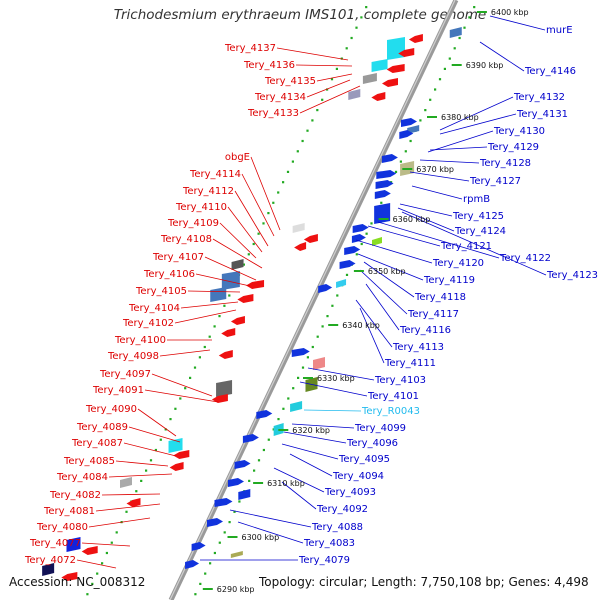 The width and height of the screenshot is (600, 600). I want to click on gene-label-left: Tery_4080, so click(62, 527).